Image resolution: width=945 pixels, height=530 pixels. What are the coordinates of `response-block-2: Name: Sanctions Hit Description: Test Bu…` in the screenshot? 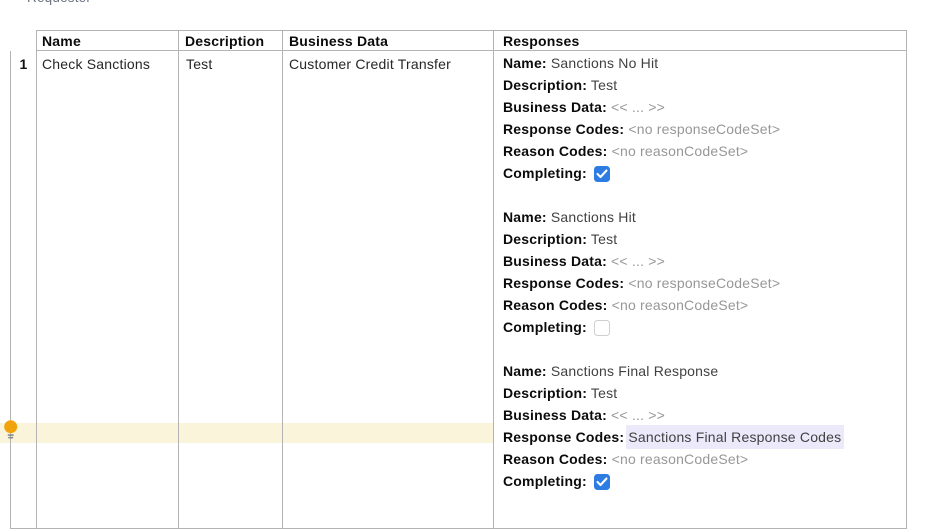 It's located at (701, 272).